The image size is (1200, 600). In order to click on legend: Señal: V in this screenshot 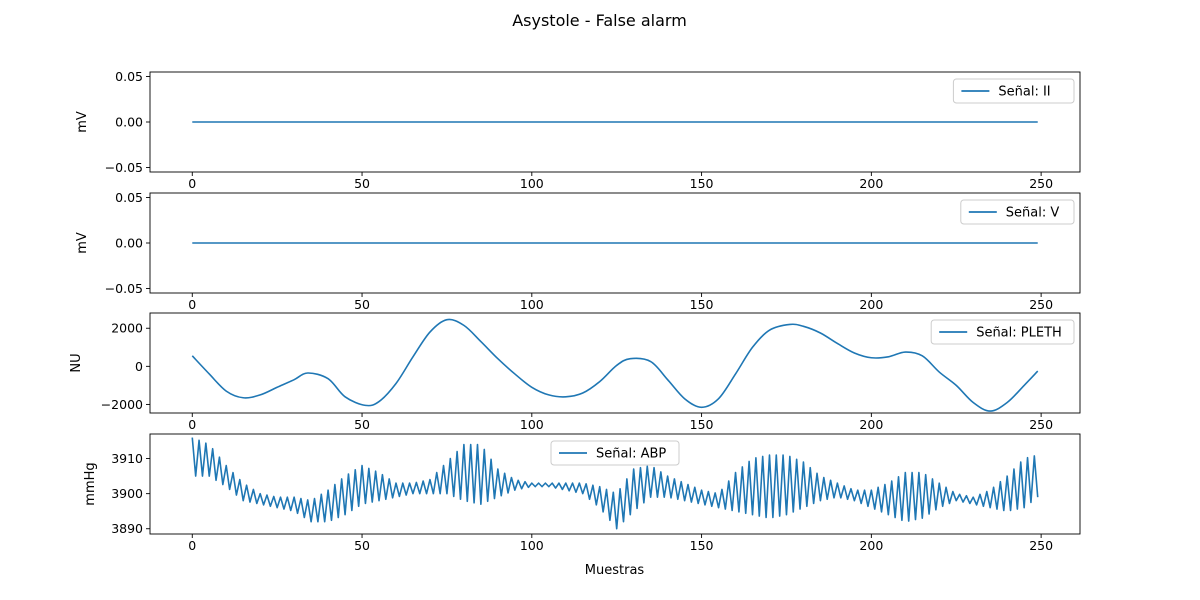, I will do `click(1017, 212)`.